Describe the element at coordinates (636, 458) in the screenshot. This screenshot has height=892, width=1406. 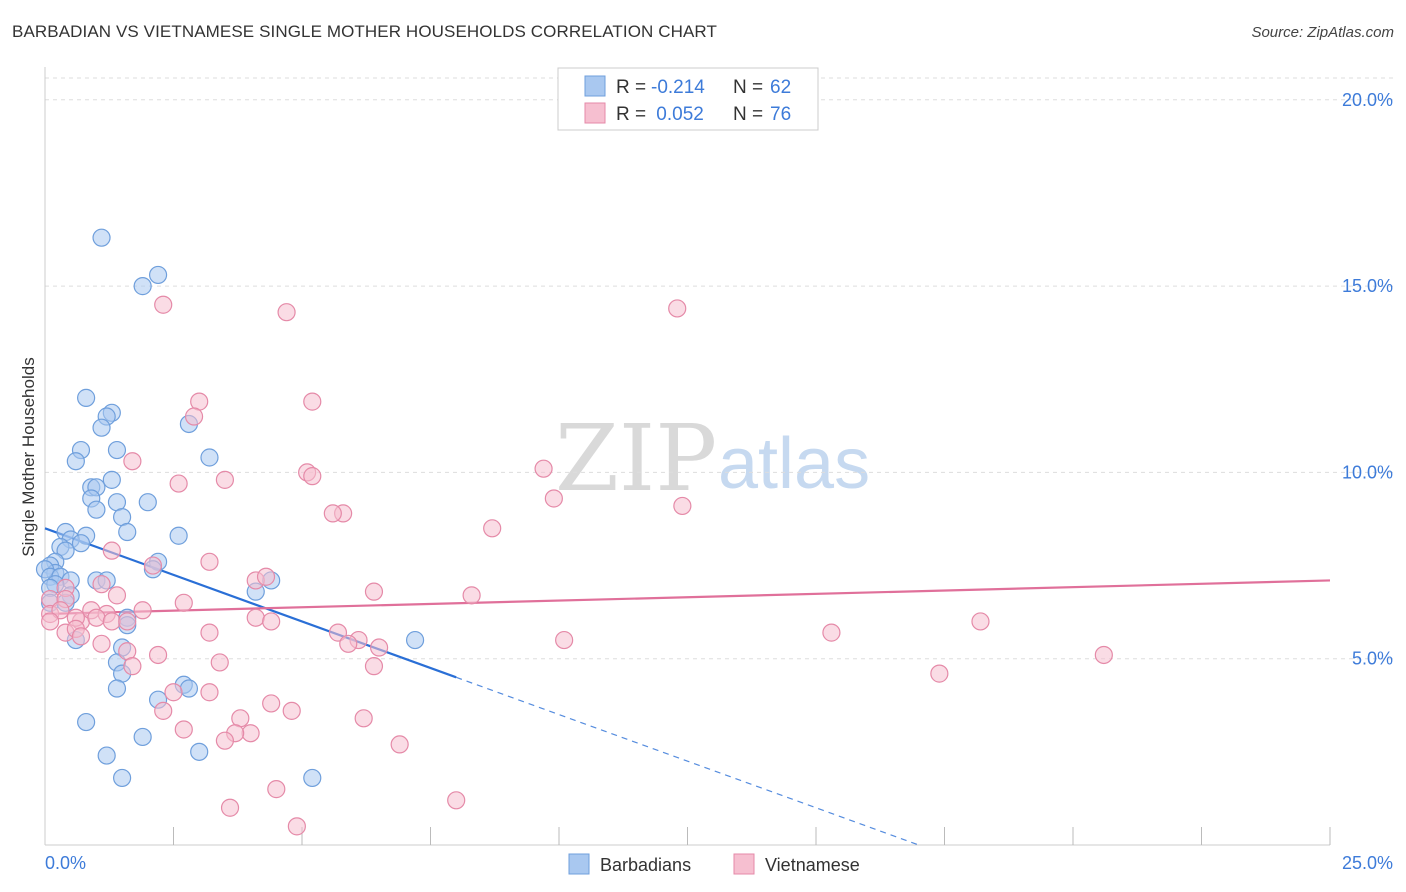
I see `watermark-zip: ZIP` at that location.